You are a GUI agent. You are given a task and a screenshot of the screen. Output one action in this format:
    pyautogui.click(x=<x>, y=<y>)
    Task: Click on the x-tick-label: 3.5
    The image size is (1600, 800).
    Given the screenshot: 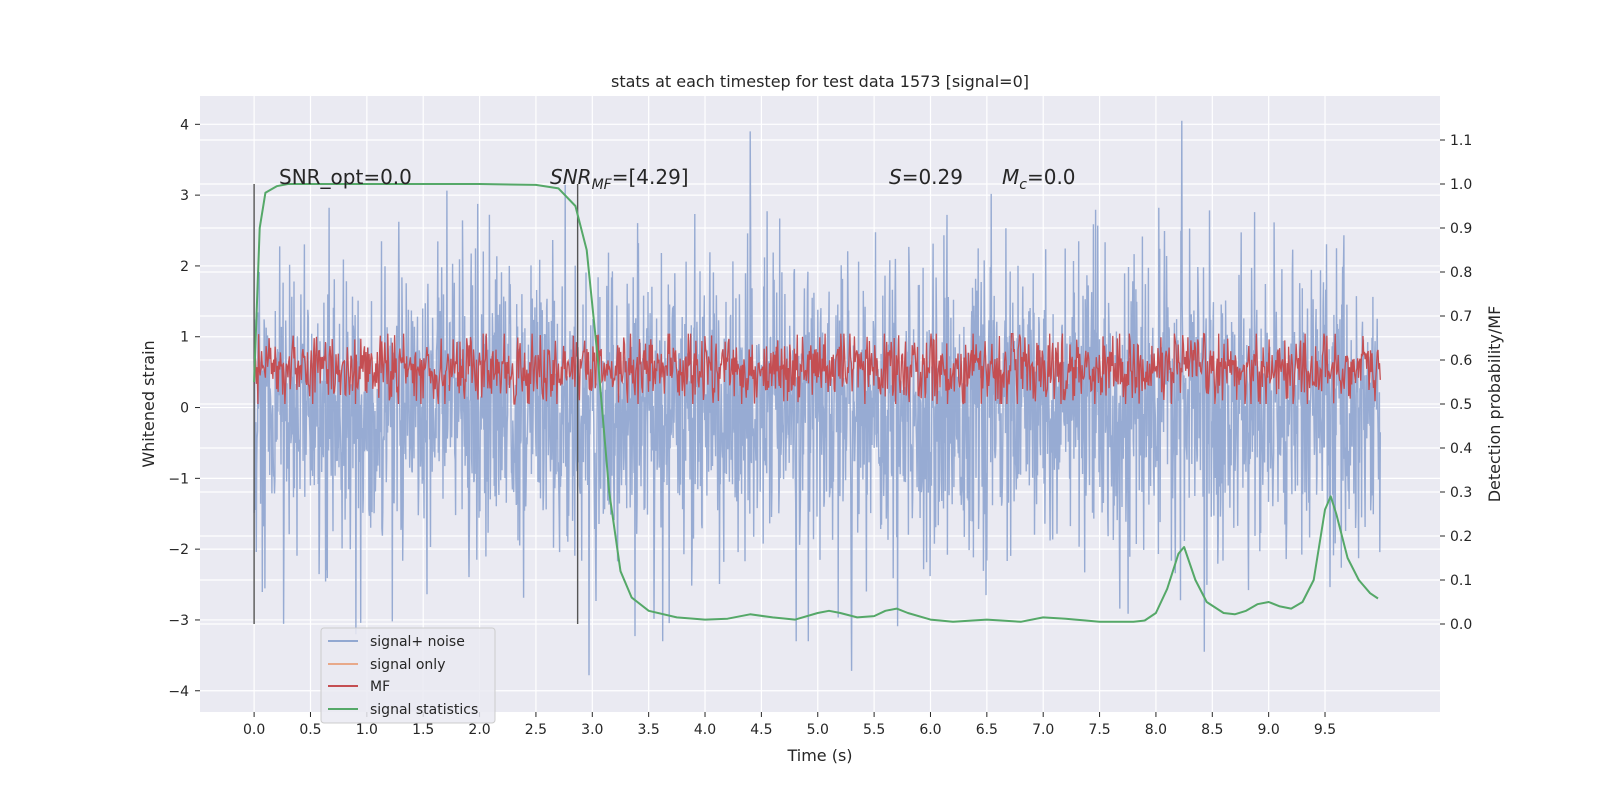 What is the action you would take?
    pyautogui.click(x=649, y=730)
    